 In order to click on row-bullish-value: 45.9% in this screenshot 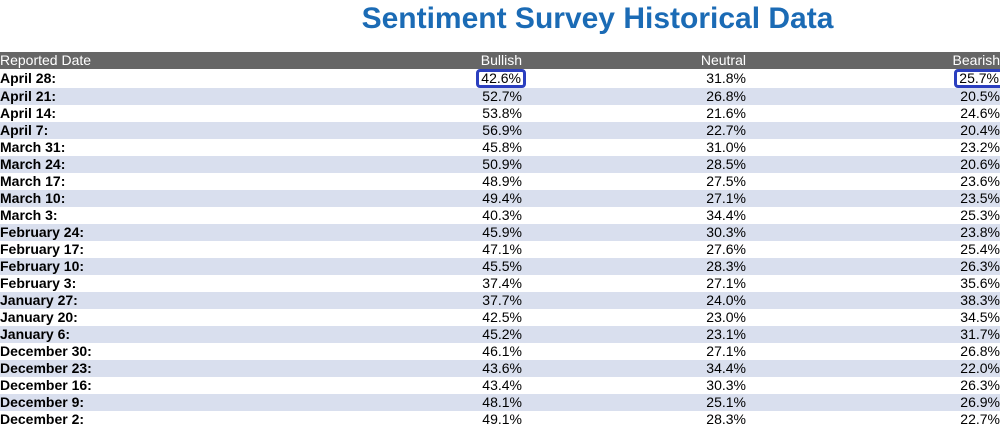, I will do `click(502, 232)`.